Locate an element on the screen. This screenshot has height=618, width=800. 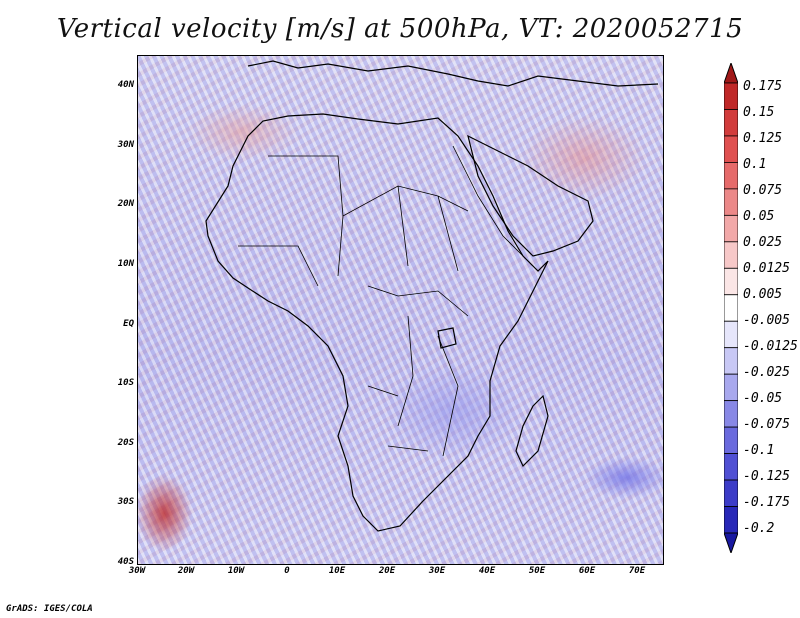
lon-label-30w: 30W is located at coordinates (137, 571).